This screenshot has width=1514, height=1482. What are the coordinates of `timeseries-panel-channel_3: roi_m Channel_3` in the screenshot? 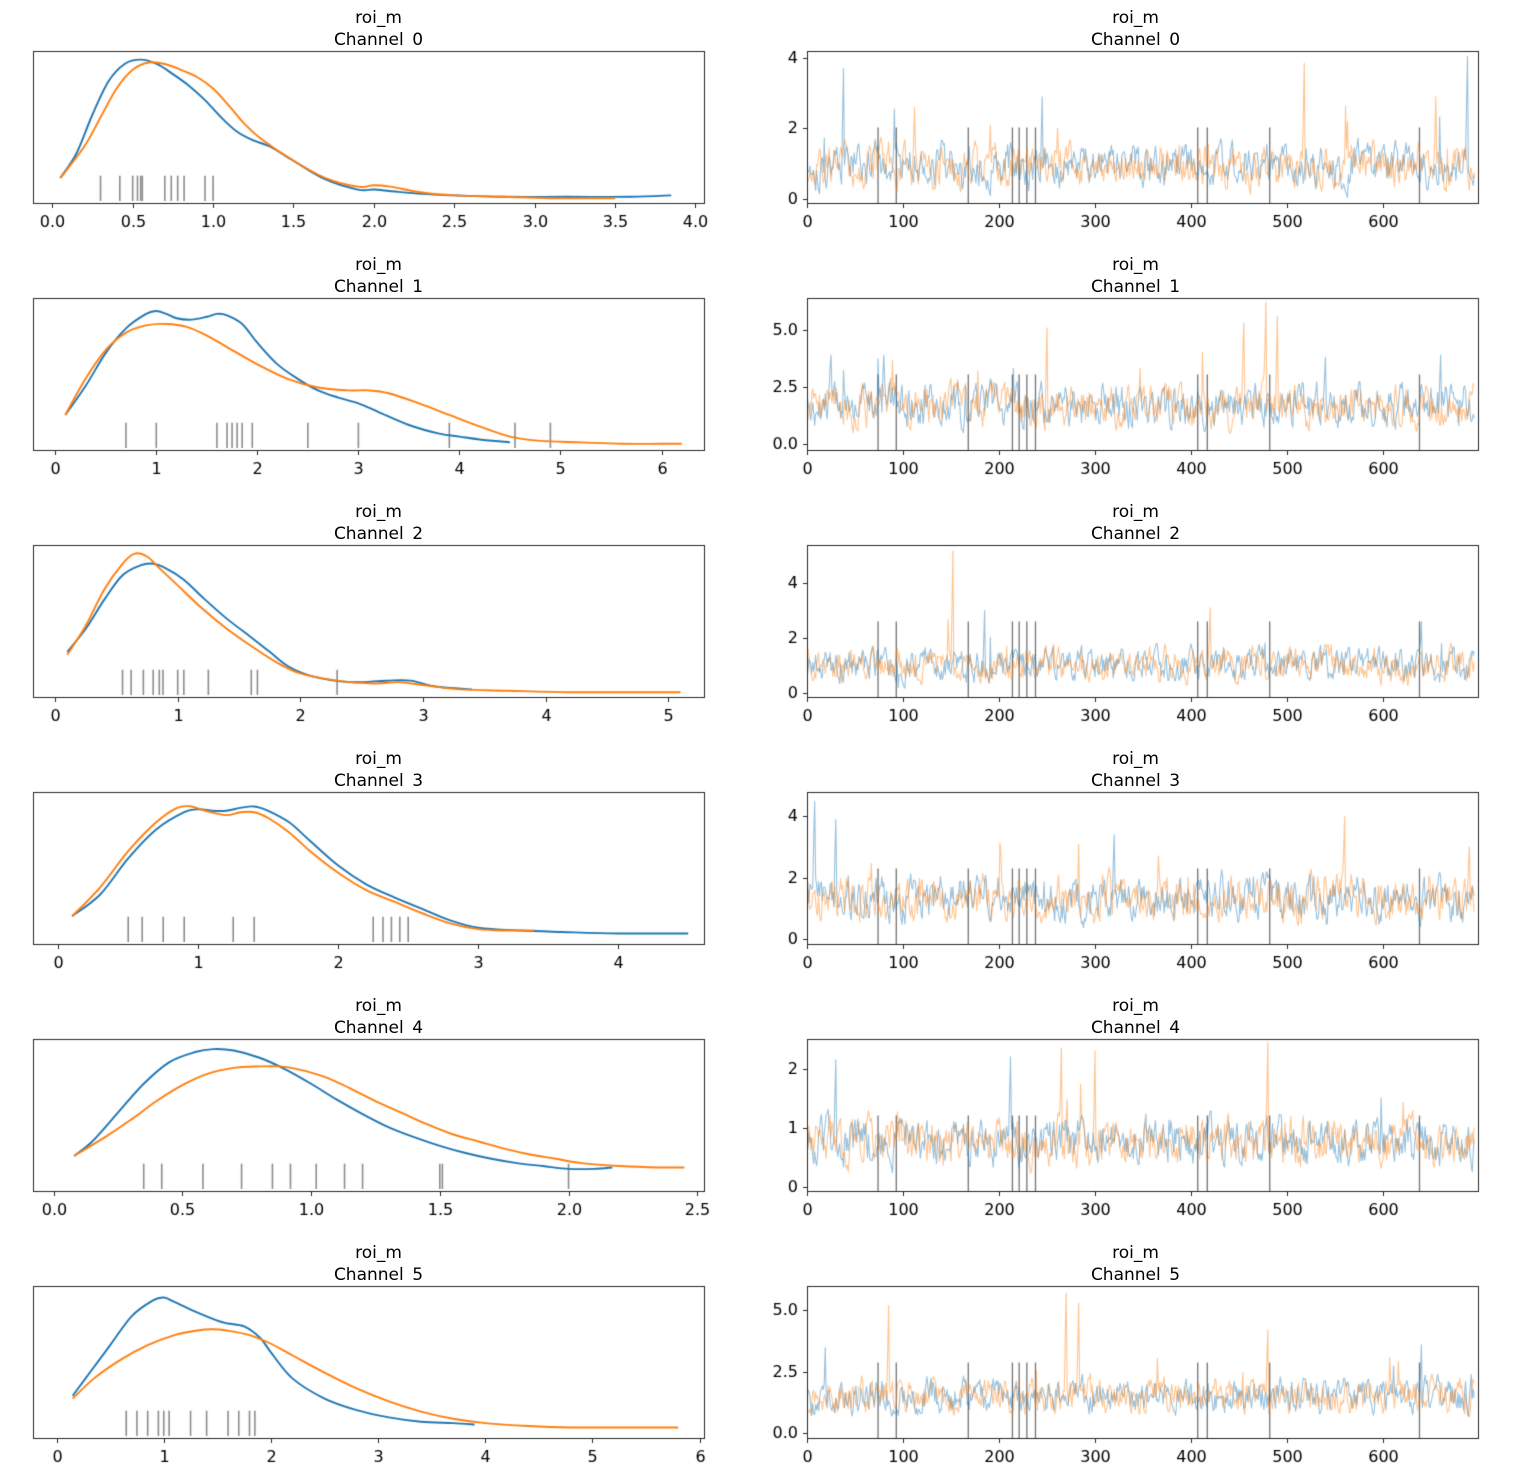 It's located at (1135, 864).